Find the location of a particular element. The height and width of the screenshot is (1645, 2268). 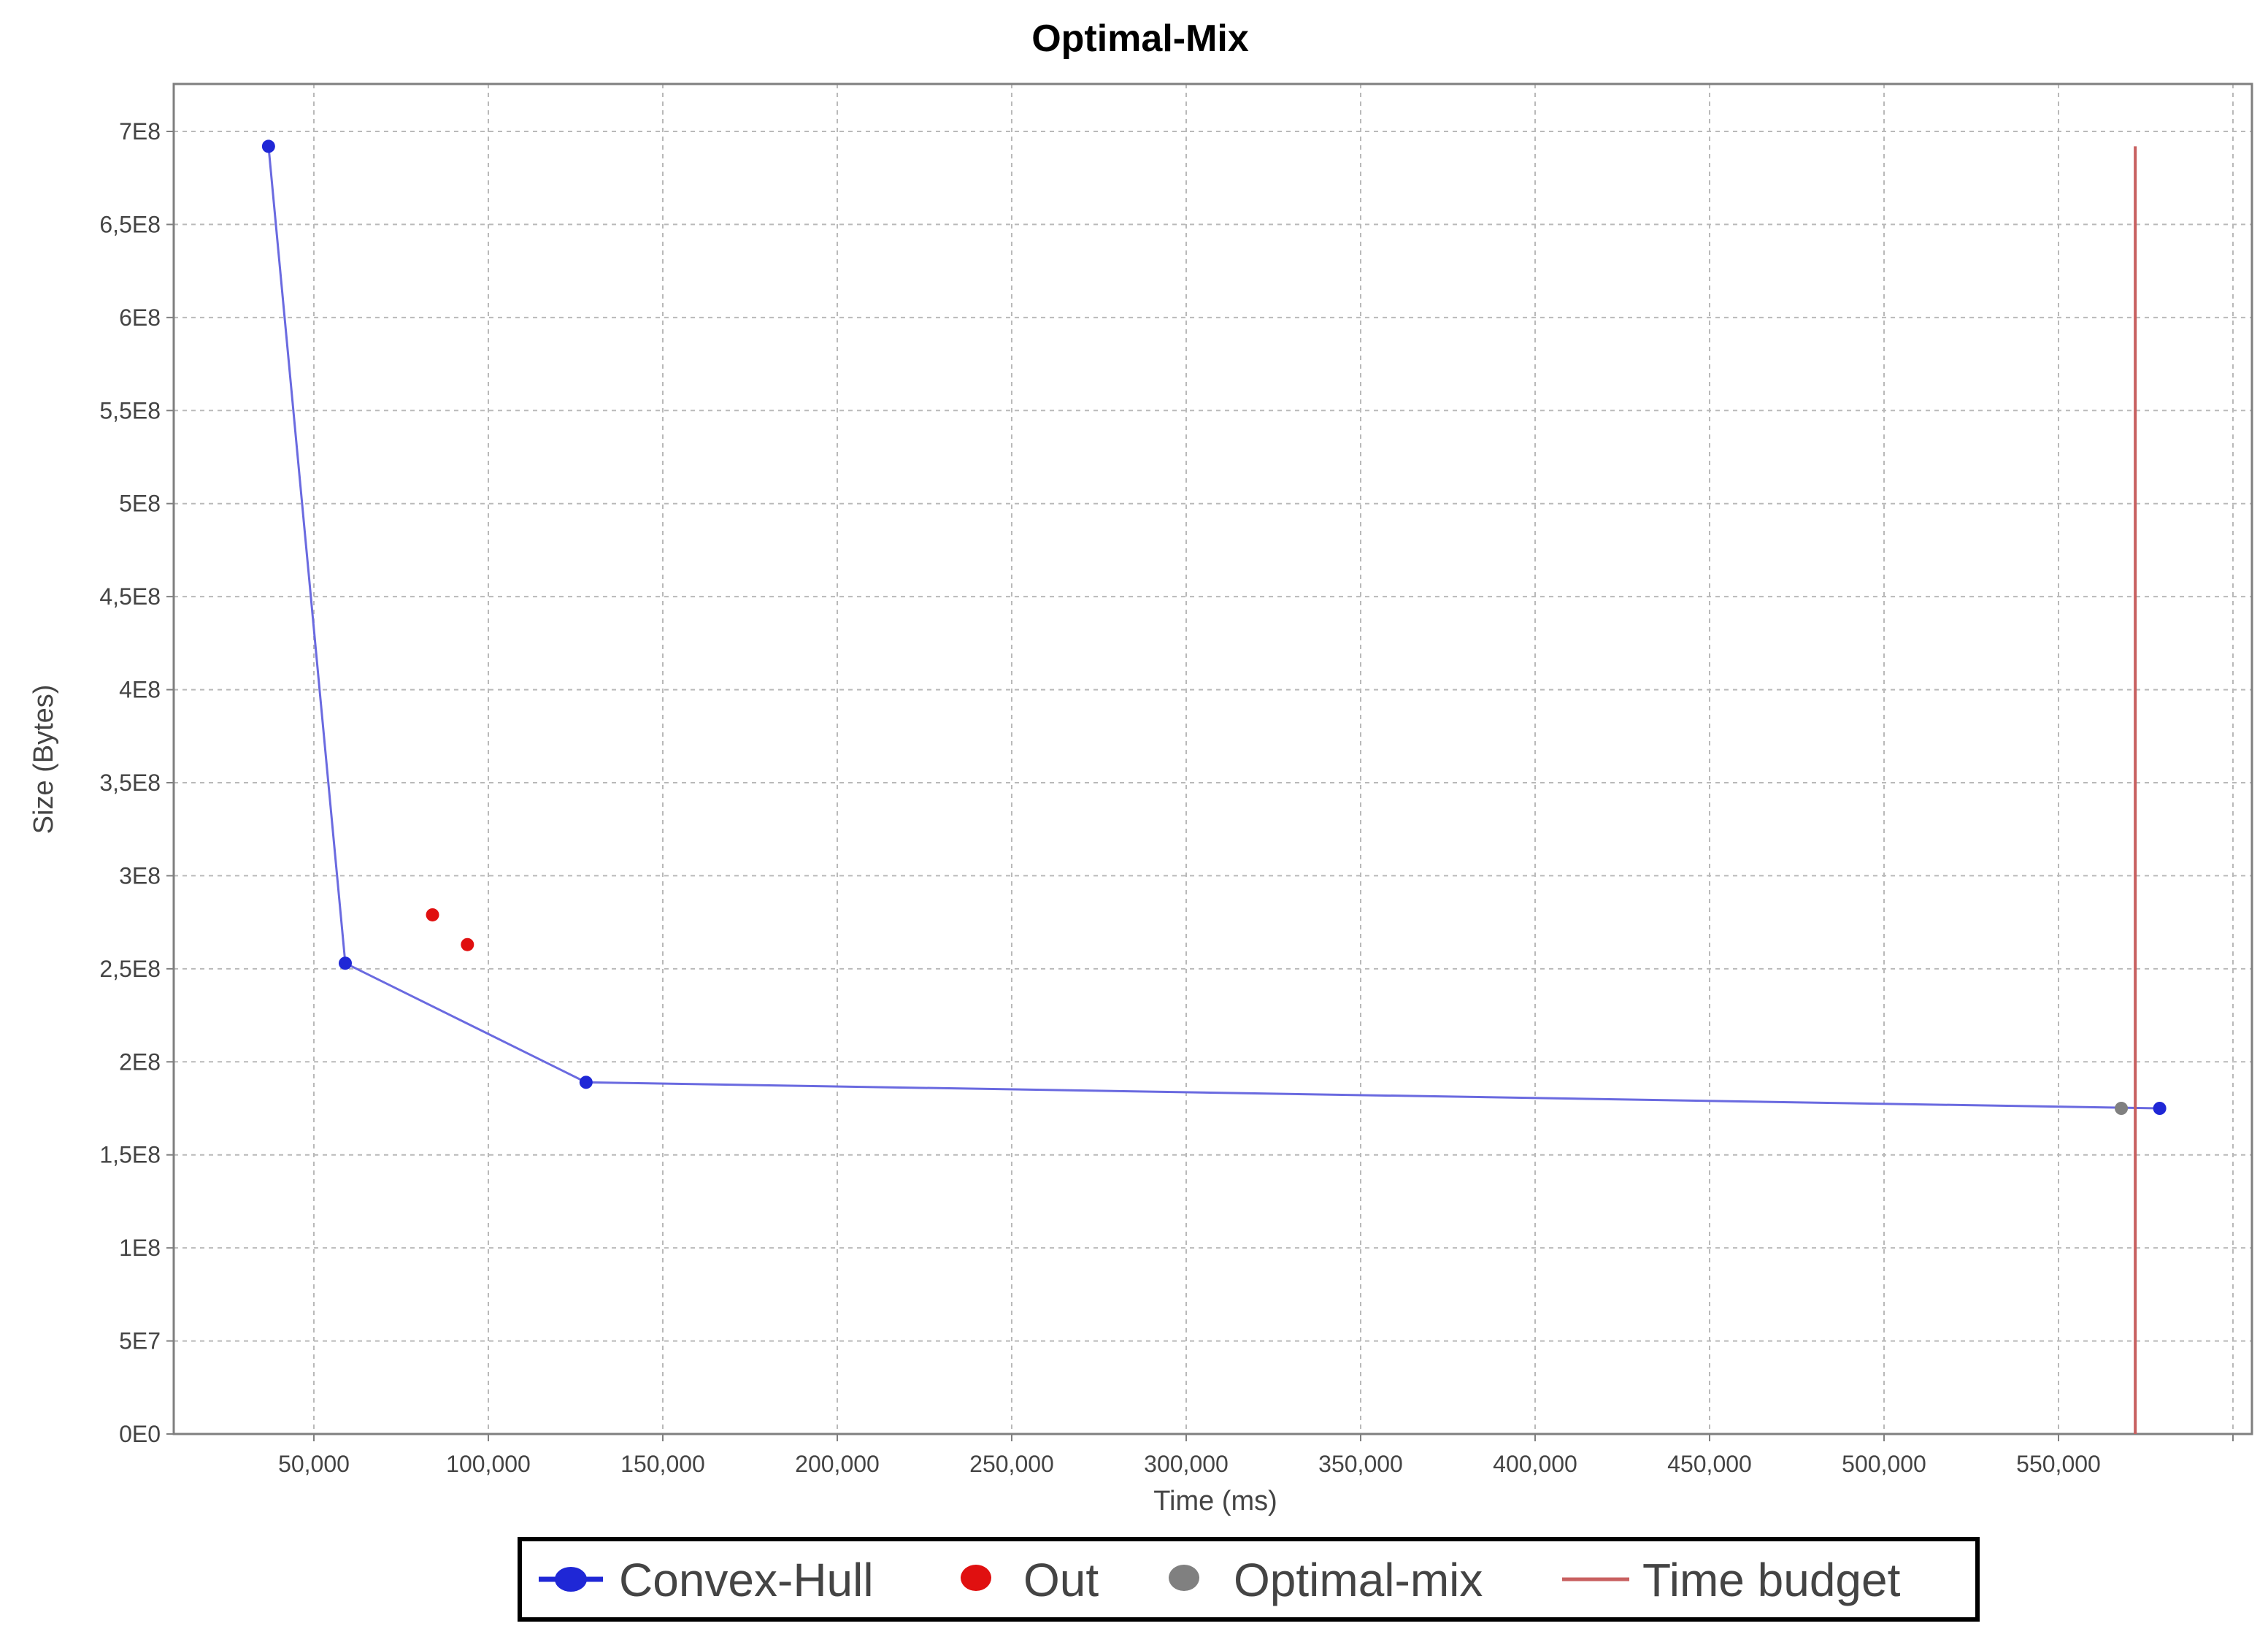

legend-items: Convex-Hull Out Optimal-mix Time budget is located at coordinates (1220, 1580).